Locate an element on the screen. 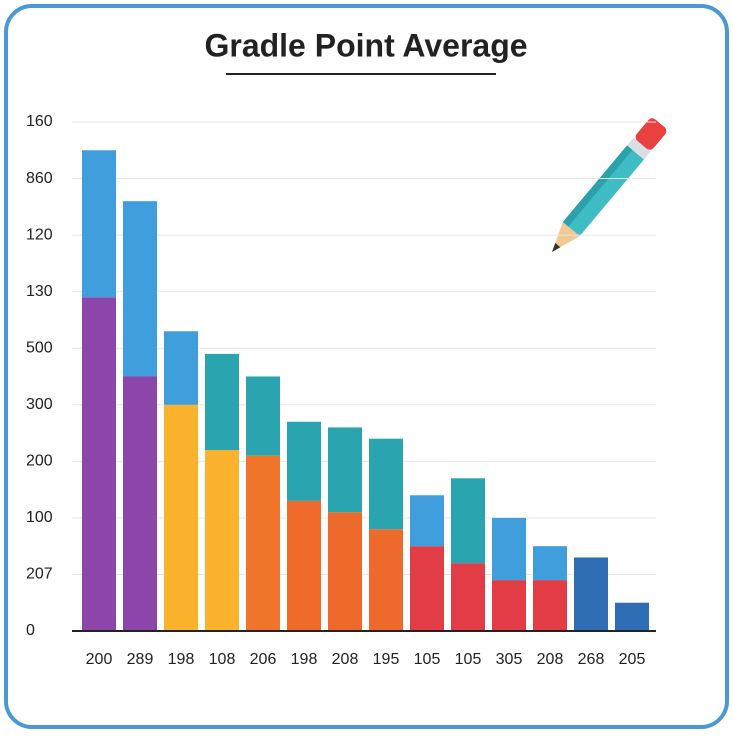 This screenshot has height=738, width=733. chart-title: Gradle Point Average is located at coordinates (365, 45).